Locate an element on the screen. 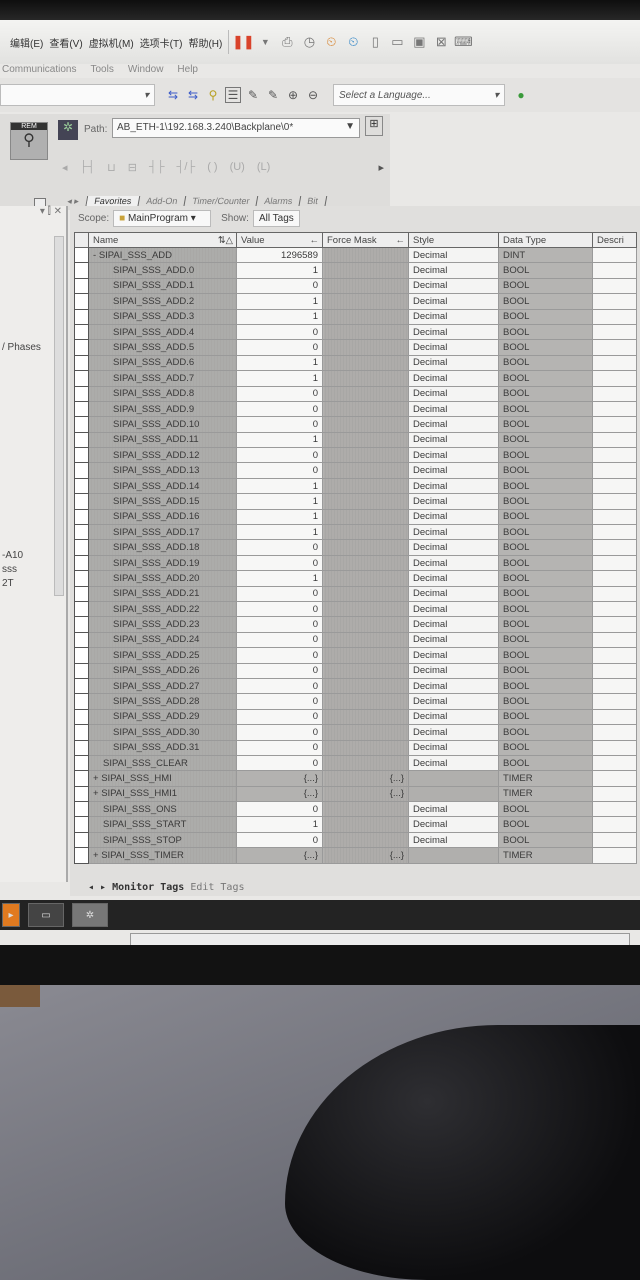 The image size is (640, 1280). table-row: SIPAI_SSS_ADD.8 0 Decimal BOOL is located at coordinates (355, 393).